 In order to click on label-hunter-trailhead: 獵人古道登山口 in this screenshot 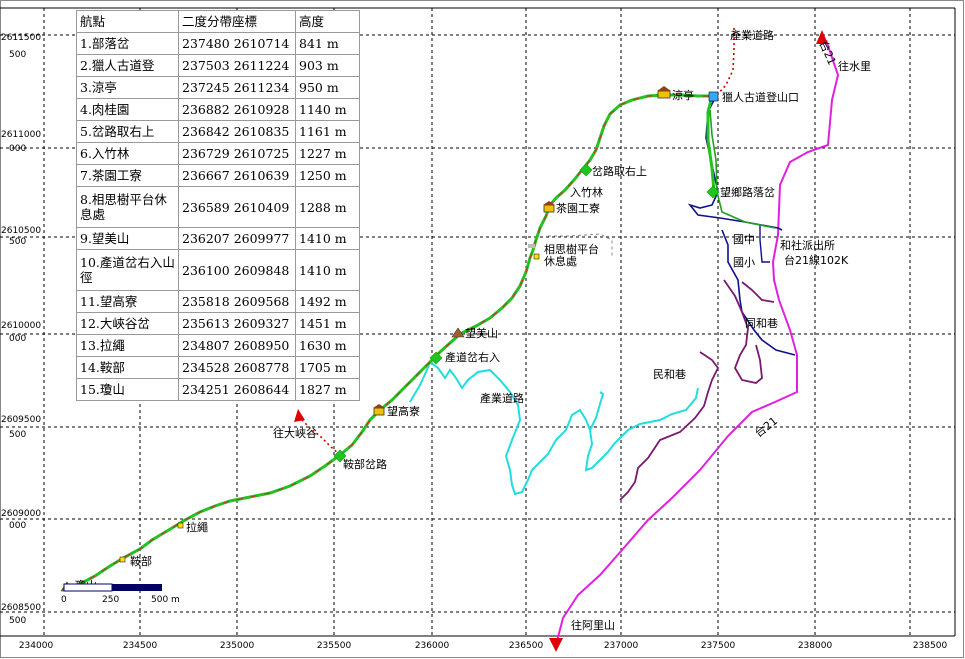, I will do `click(760, 97)`.